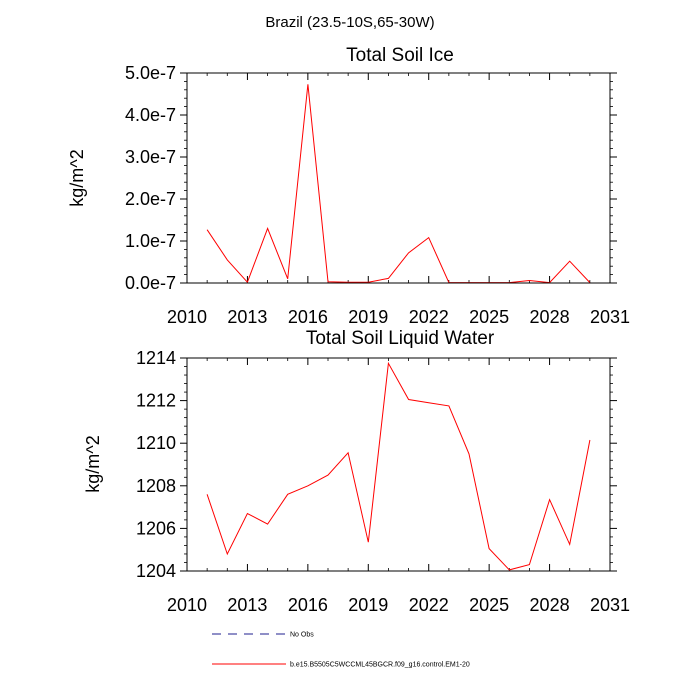 The width and height of the screenshot is (700, 700). Describe the element at coordinates (156, 401) in the screenshot. I see `y-tick-label: 1212` at that location.